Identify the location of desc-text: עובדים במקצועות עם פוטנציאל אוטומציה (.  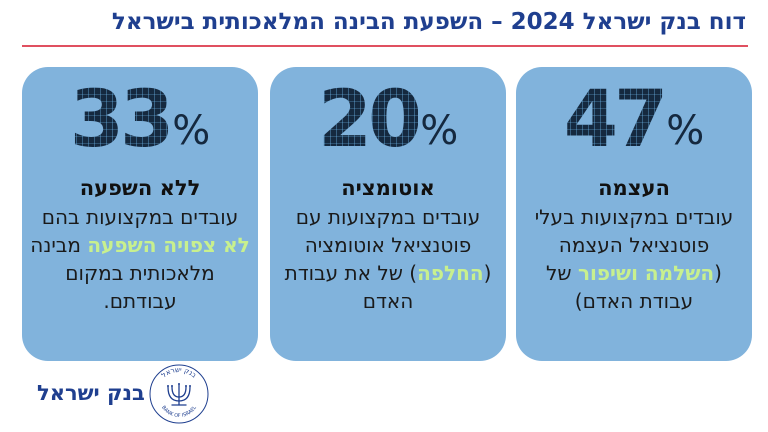
(393, 245).